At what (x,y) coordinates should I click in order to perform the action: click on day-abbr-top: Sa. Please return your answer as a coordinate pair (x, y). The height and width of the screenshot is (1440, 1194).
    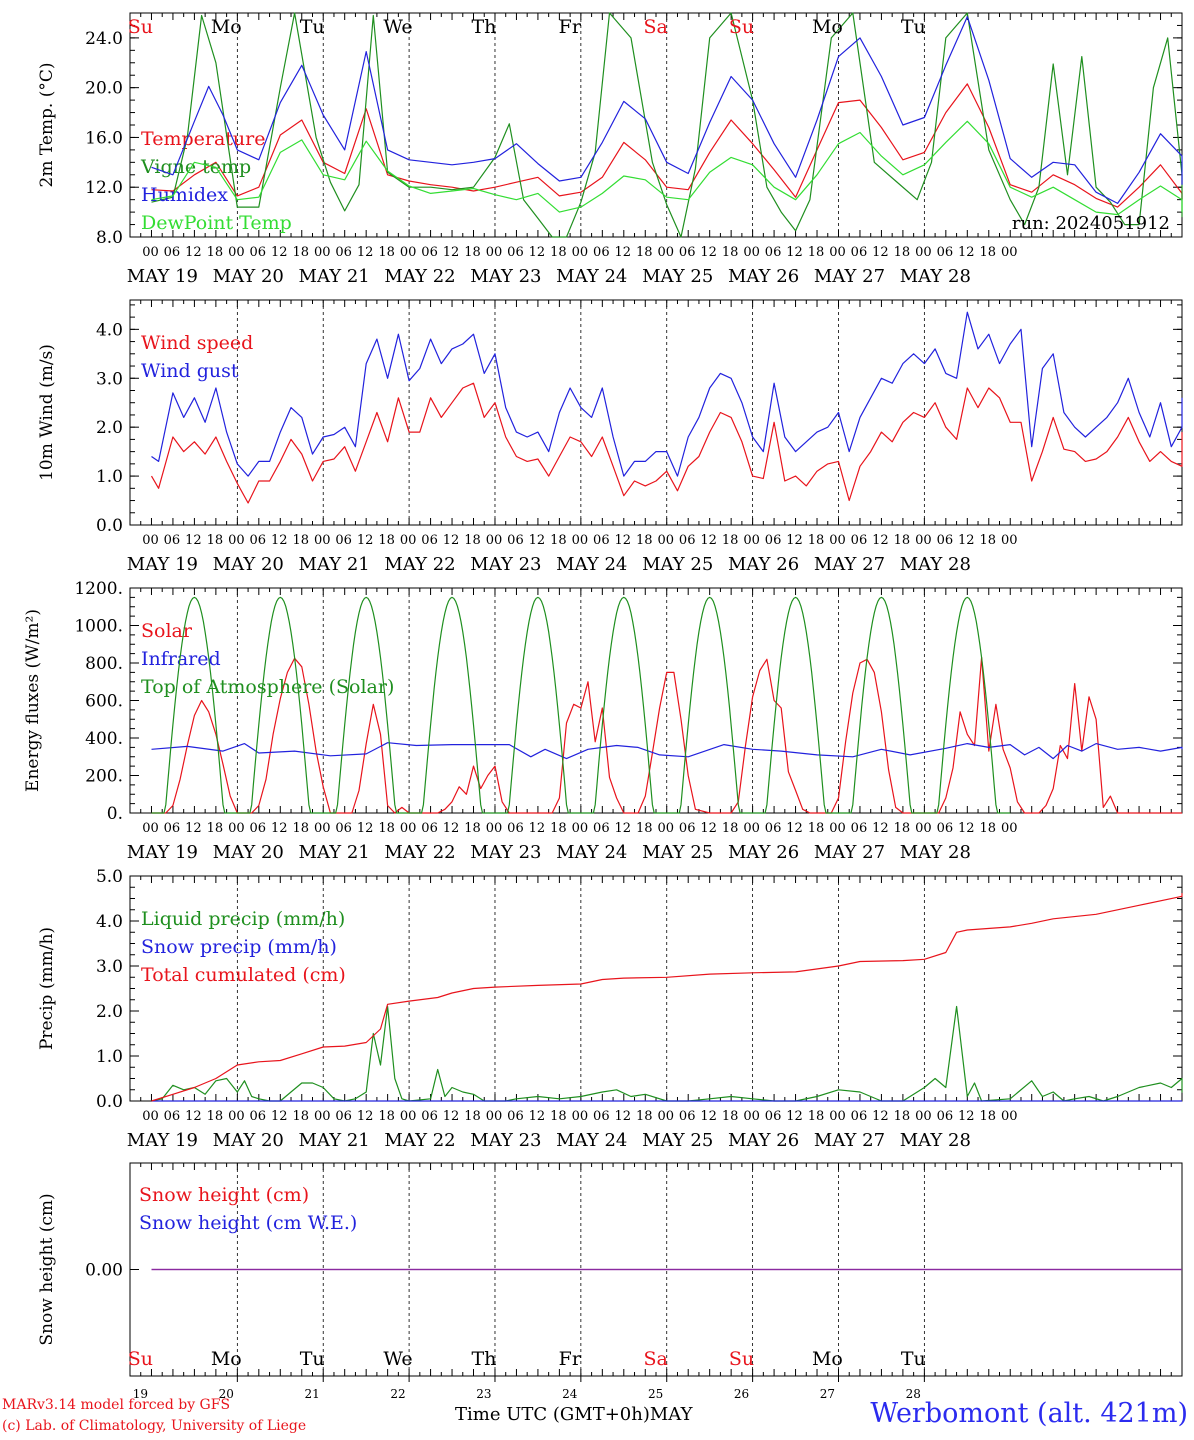
    Looking at the image, I should click on (656, 27).